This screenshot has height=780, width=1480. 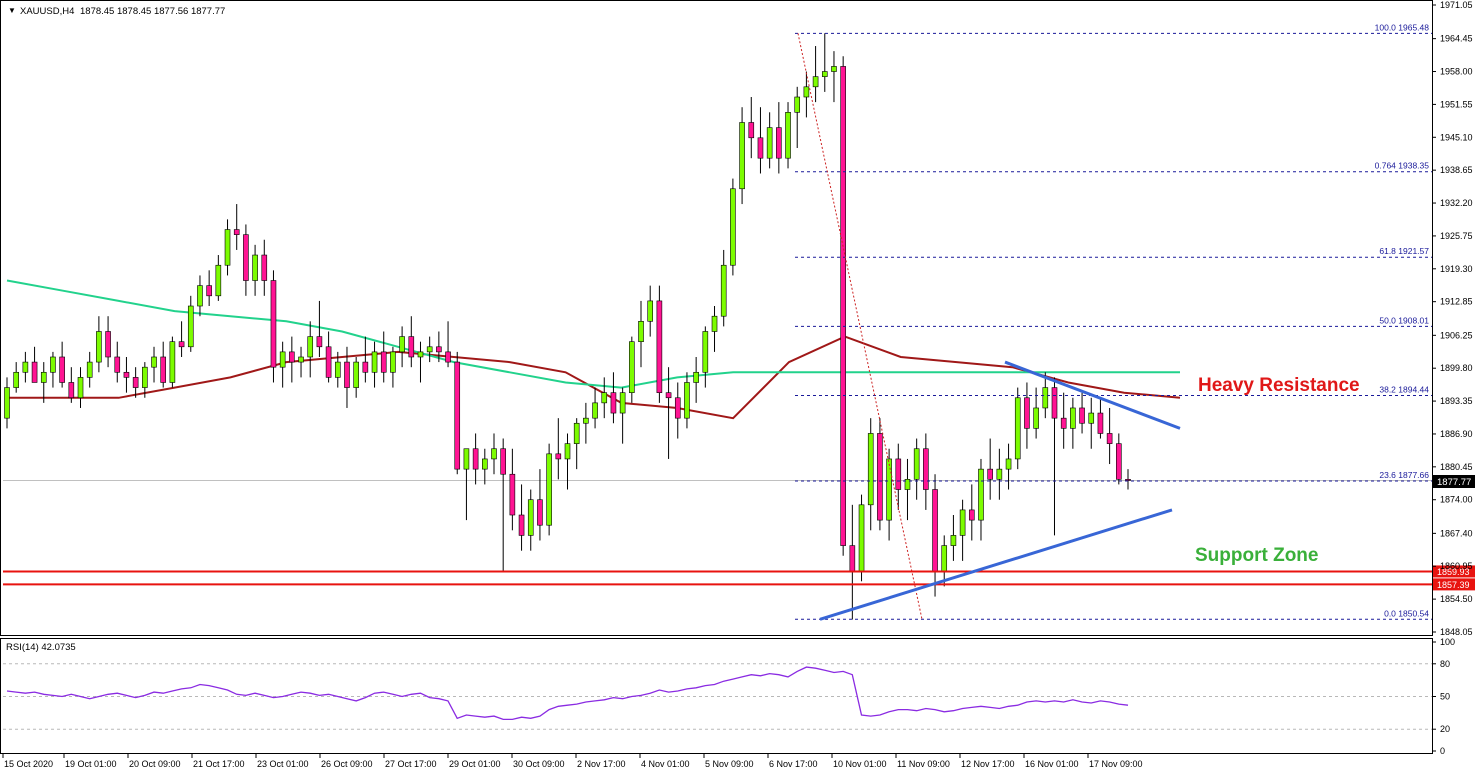 What do you see at coordinates (219, 764) in the screenshot?
I see `time-tick-label: 21 Oct 17:00` at bounding box center [219, 764].